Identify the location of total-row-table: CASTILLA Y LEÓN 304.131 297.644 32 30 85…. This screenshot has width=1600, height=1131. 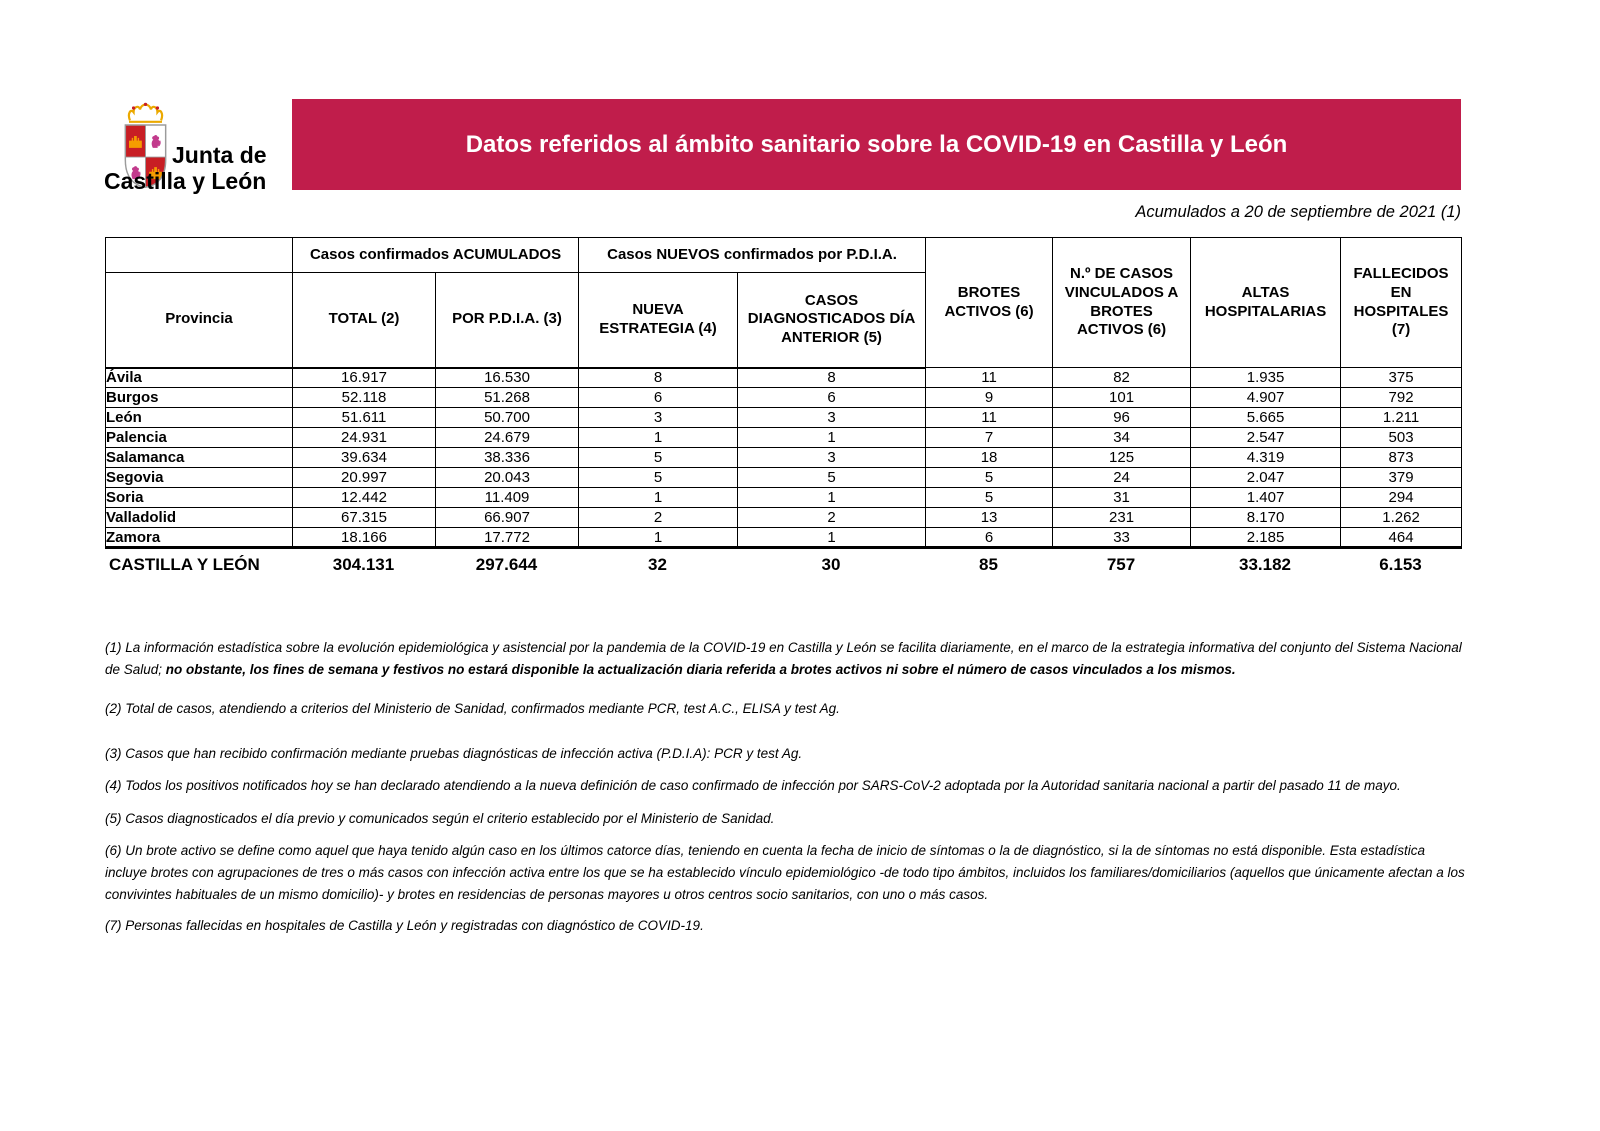
(783, 565).